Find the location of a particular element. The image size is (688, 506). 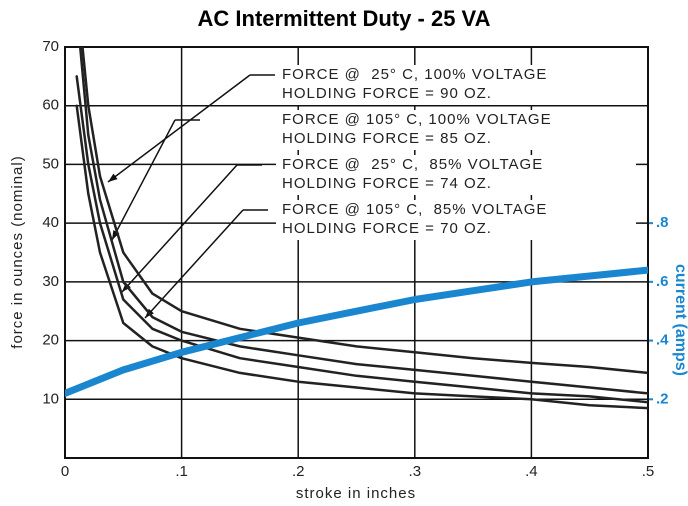

chart-title: AC Intermittent Duty - 25 VA is located at coordinates (344, 18).